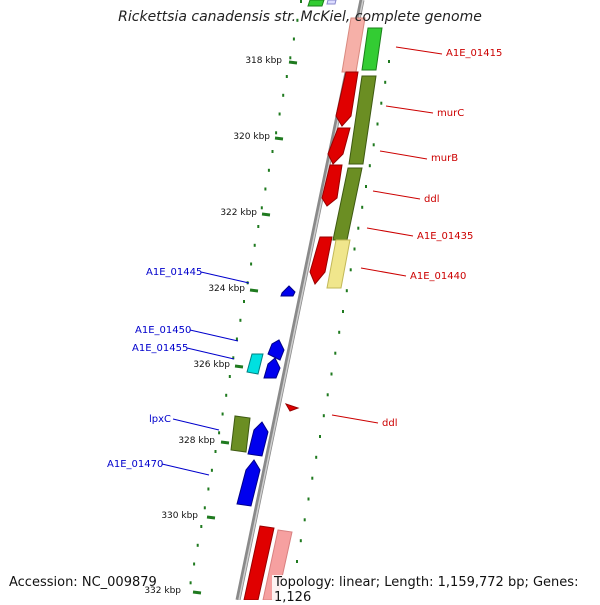 This screenshot has height=605, width=600. What do you see at coordinates (293, 597) in the screenshot?
I see `genes-value: 1,126` at bounding box center [293, 597].